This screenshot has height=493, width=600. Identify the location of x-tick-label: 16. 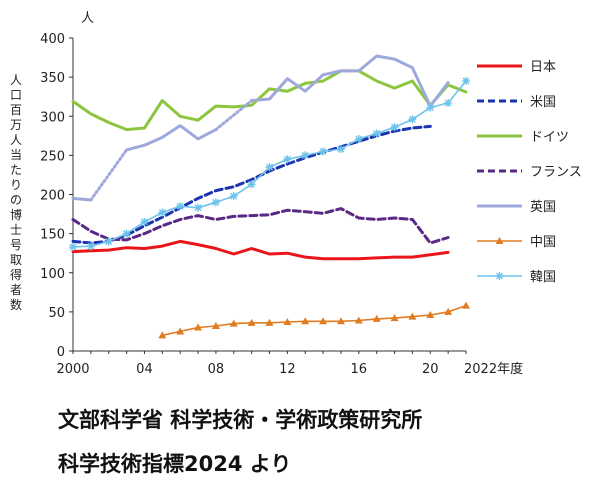
(359, 369).